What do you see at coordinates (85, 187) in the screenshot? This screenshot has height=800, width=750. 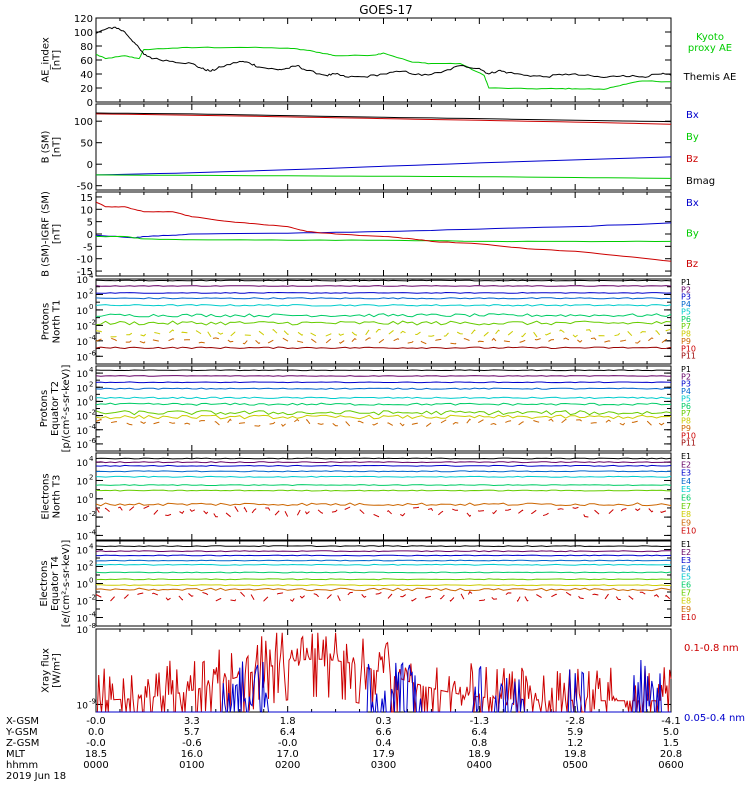 I see `y-tick-label: -50` at bounding box center [85, 187].